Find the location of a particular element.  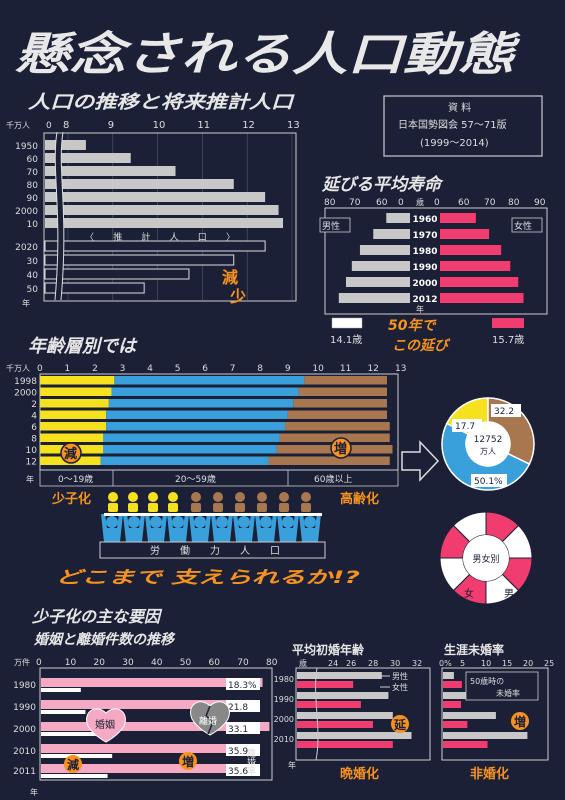

unmarried-frame is located at coordinates (495, 714).